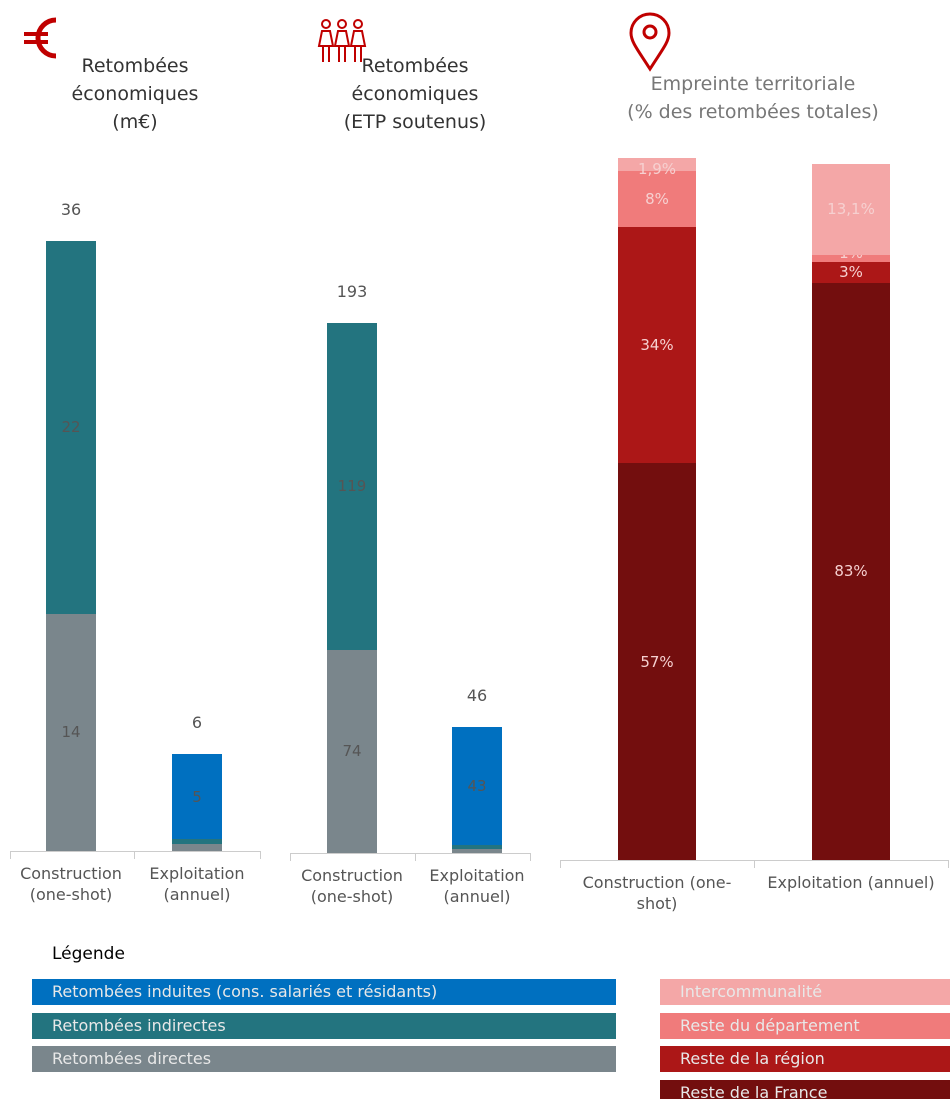 Image resolution: width=950 pixels, height=1099 pixels. I want to click on data-label: 83%, so click(851, 571).